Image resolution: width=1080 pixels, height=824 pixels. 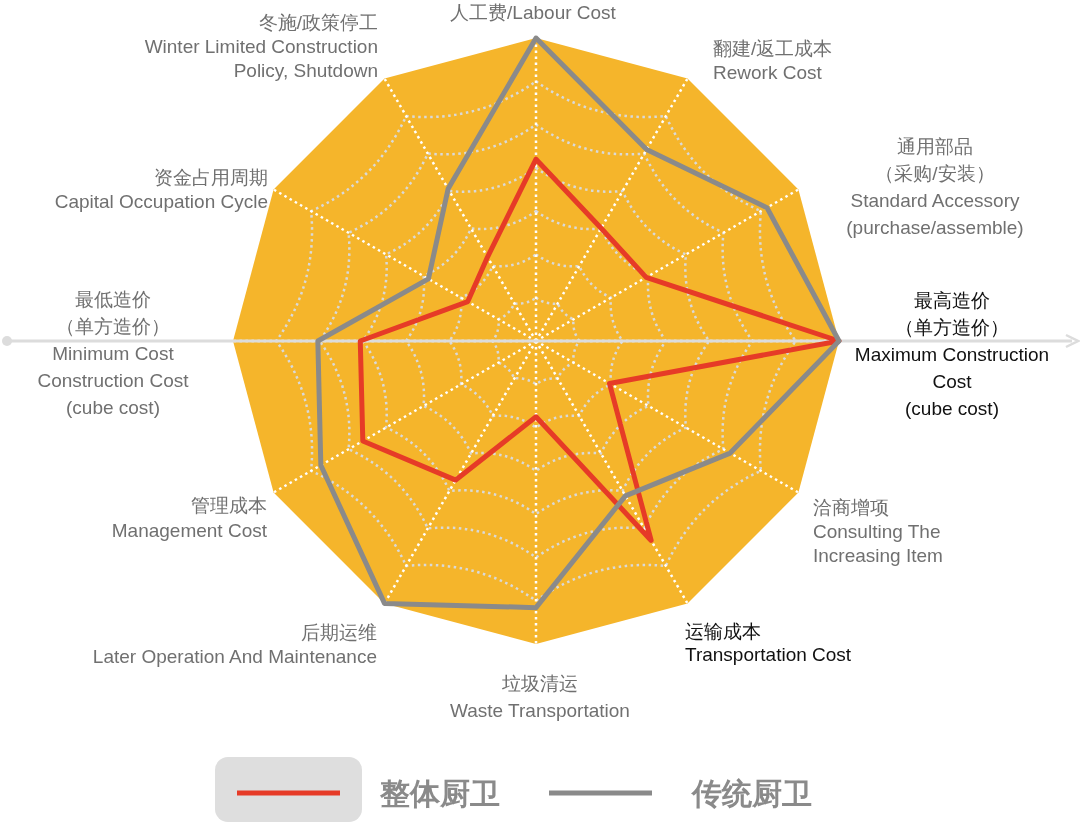 What do you see at coordinates (540, 696) in the screenshot?
I see `spoke-label: 垃圾清运 Waste Transportation` at bounding box center [540, 696].